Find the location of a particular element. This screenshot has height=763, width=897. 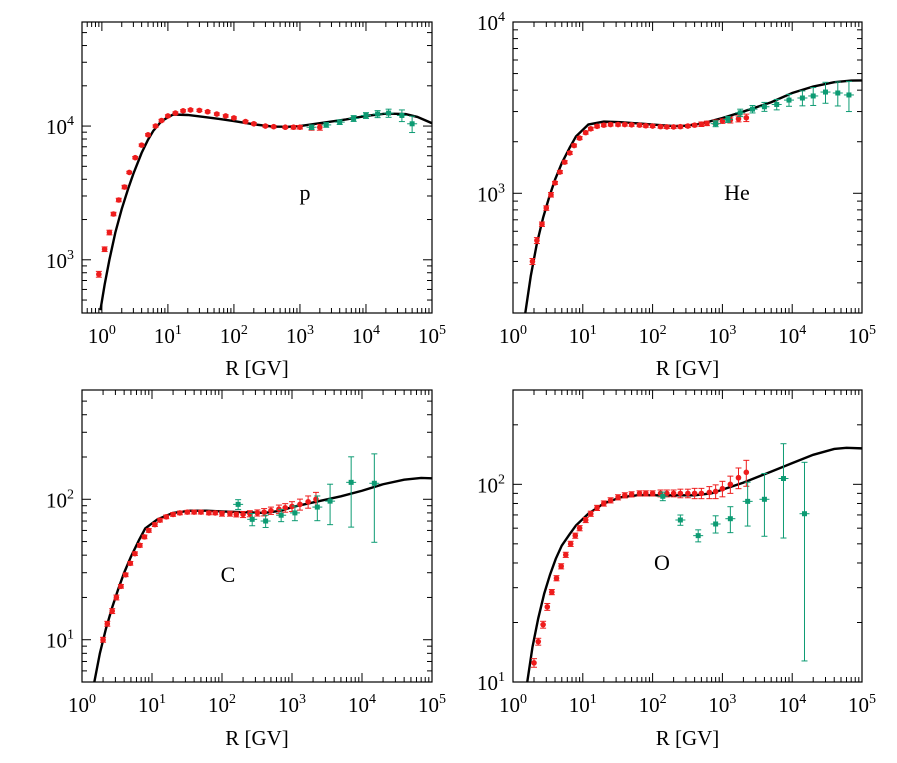

panel-label: O is located at coordinates (662, 562).